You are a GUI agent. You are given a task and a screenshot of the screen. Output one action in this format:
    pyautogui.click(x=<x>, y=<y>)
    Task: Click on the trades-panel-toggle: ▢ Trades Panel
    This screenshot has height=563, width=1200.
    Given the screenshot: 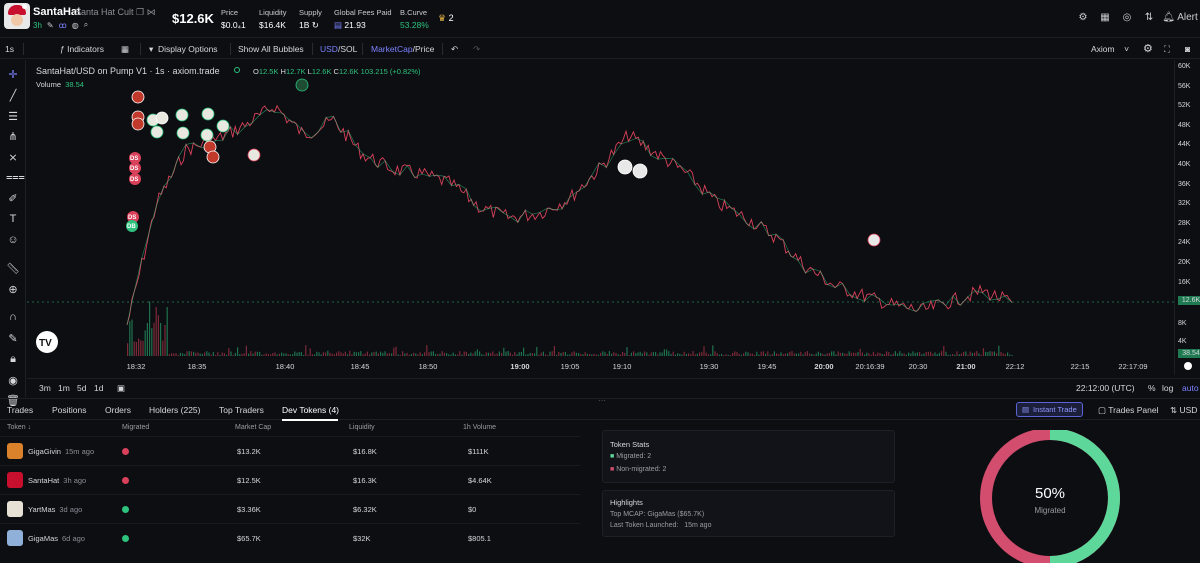 What is the action you would take?
    pyautogui.click(x=1128, y=410)
    